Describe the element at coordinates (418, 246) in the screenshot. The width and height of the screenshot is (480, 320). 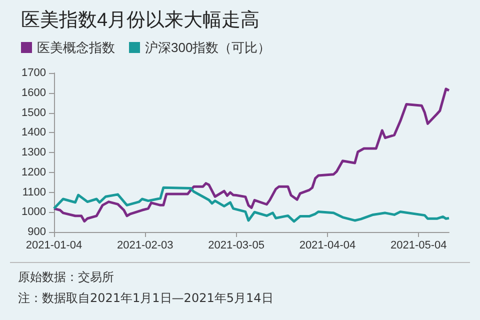
I see `x-tick-label: 2021-05-04` at that location.